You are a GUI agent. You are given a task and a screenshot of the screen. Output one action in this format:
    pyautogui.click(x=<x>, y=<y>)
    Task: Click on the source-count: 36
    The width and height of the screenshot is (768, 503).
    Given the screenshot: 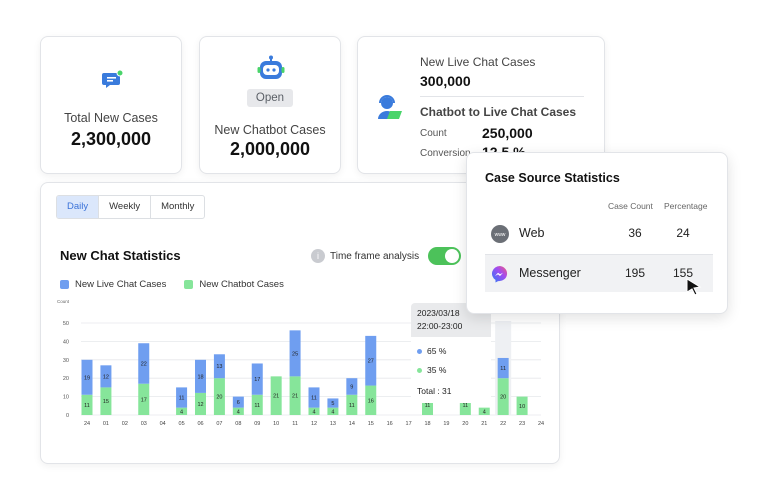 What is the action you would take?
    pyautogui.click(x=635, y=233)
    